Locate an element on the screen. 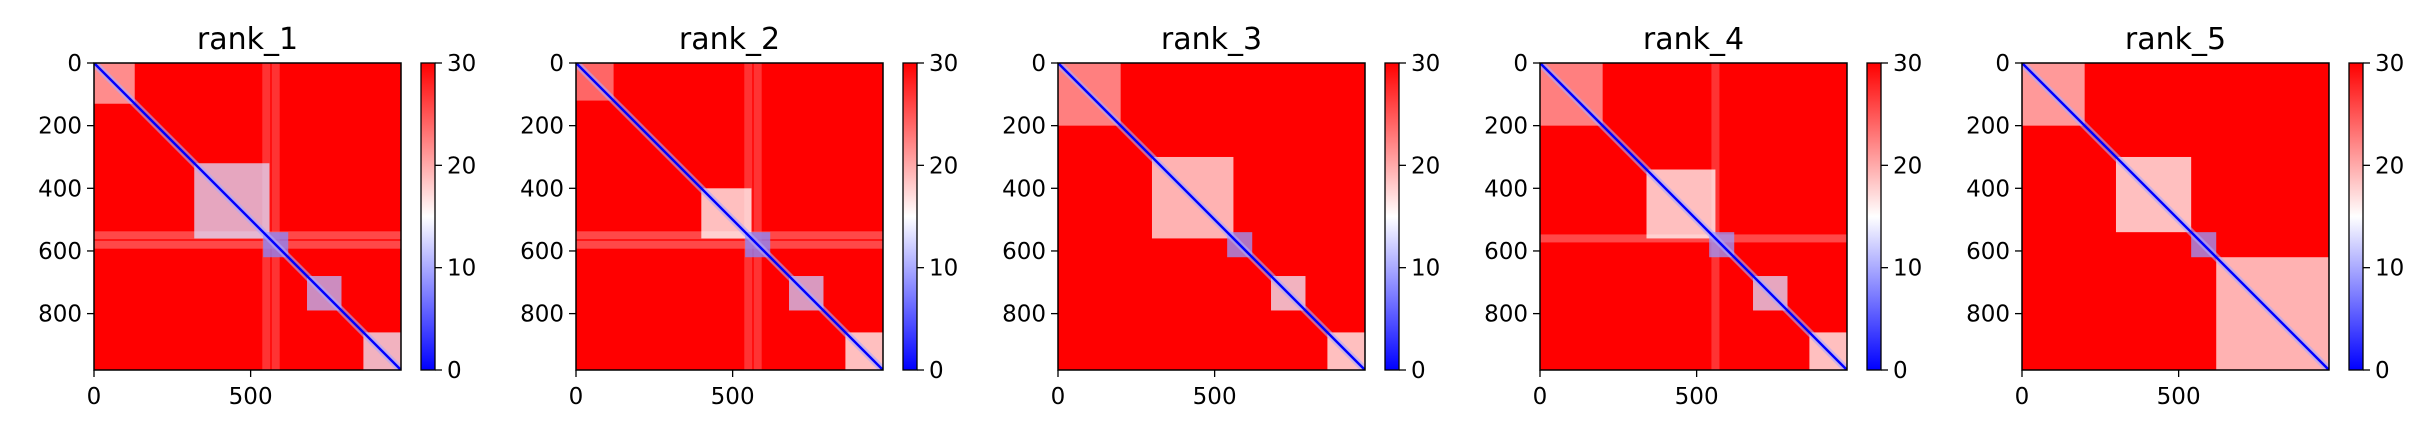 The width and height of the screenshot is (2435, 438). panel-title: rank_1 is located at coordinates (247, 39).